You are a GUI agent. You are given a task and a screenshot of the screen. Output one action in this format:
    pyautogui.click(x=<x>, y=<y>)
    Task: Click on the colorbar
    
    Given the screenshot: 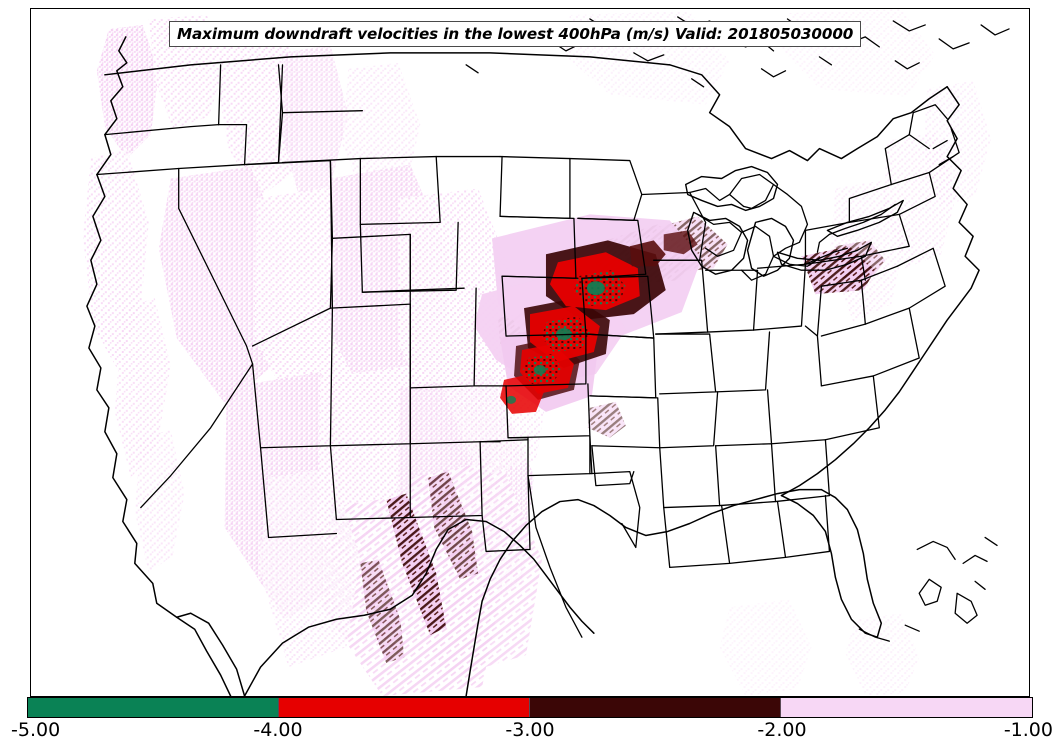 What is the action you would take?
    pyautogui.click(x=530, y=707)
    